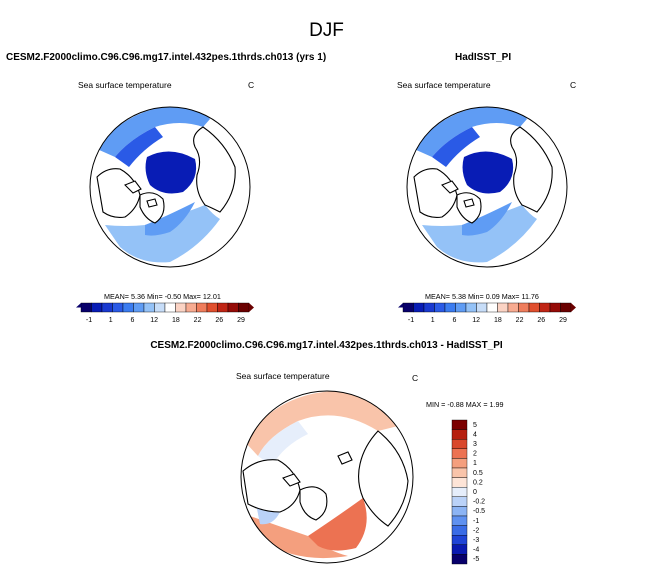 The width and height of the screenshot is (653, 574). Describe the element at coordinates (125, 85) in the screenshot. I see `subtitle-cesm: Sea surface temperature` at that location.